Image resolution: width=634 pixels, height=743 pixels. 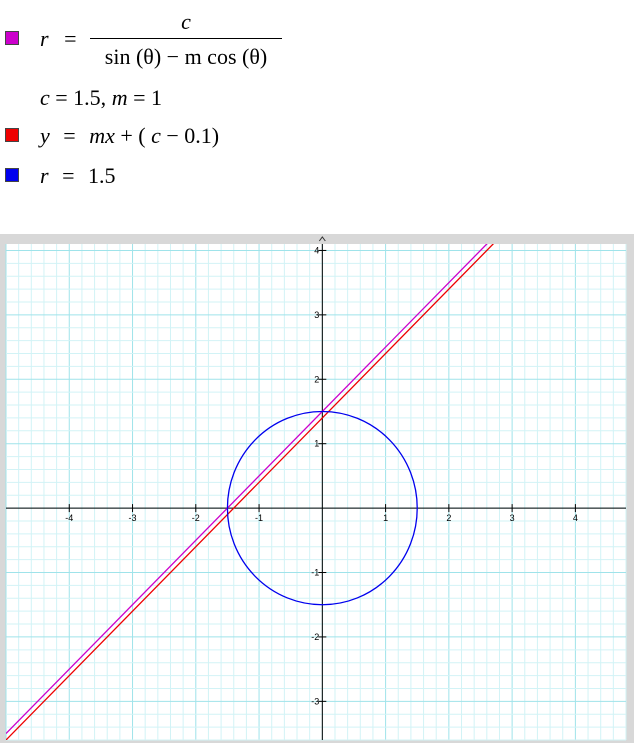 I want to click on x-tick-label: -1, so click(x=259, y=518).